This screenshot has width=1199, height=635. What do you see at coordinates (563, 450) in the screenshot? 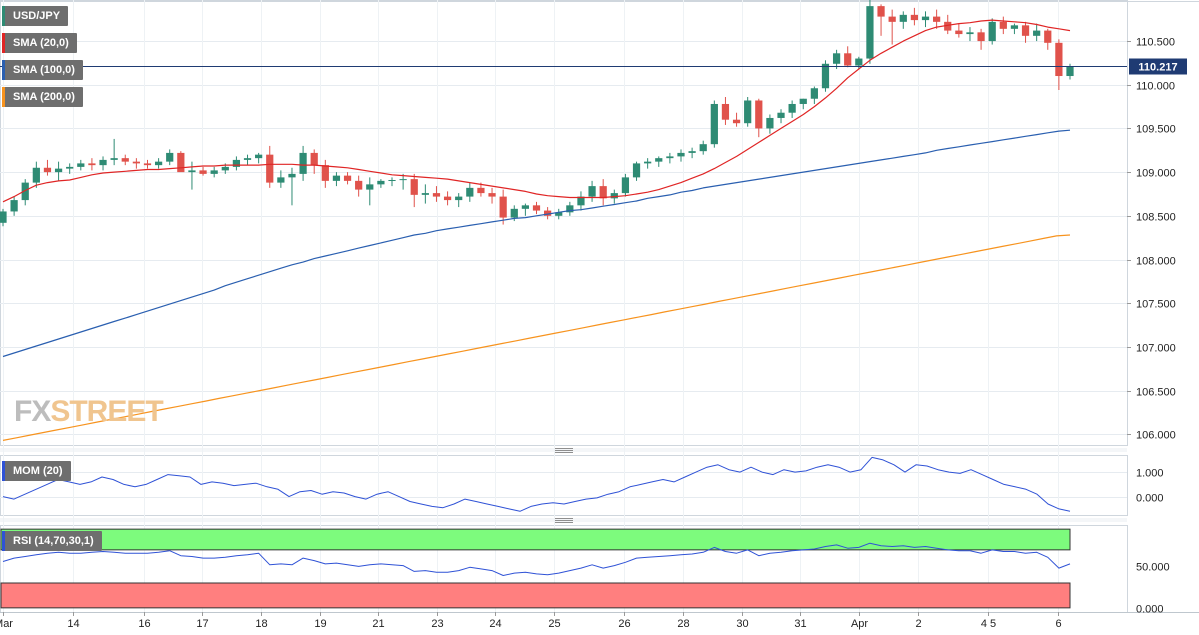
I see `separator-handle-mom` at bounding box center [563, 450].